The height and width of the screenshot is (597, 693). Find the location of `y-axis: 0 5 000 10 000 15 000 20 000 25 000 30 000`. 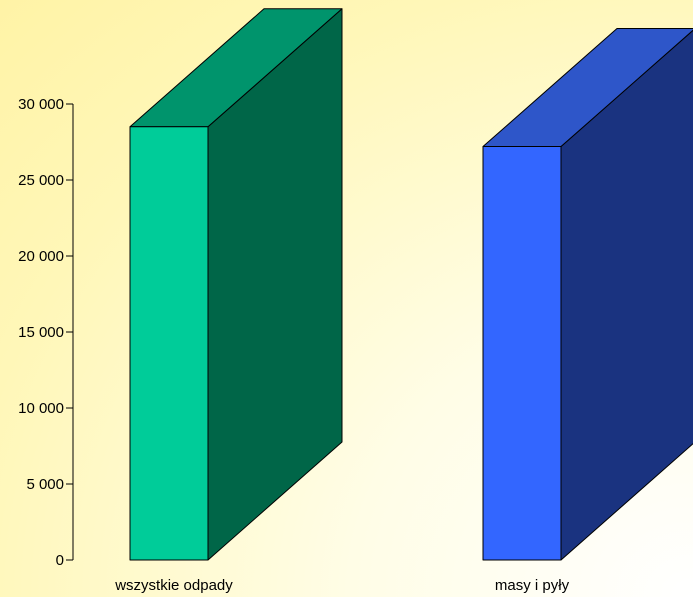

y-axis: 0 5 000 10 000 15 000 20 000 25 000 30 000 is located at coordinates (46, 332).